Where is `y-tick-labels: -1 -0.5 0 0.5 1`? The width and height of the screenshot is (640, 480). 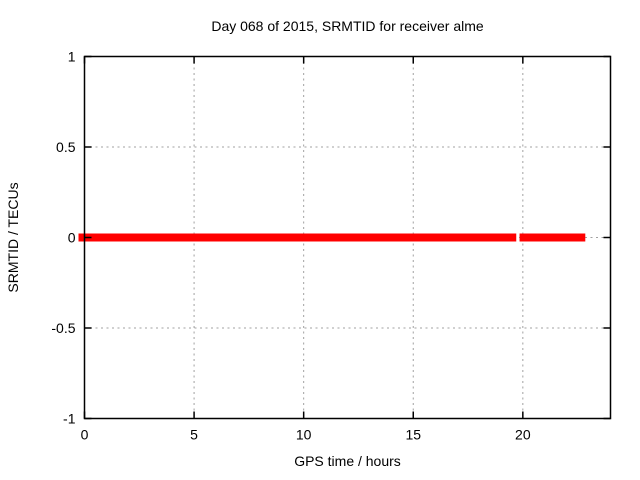
y-tick-labels: -1 -0.5 0 0.5 1 is located at coordinates (63, 238).